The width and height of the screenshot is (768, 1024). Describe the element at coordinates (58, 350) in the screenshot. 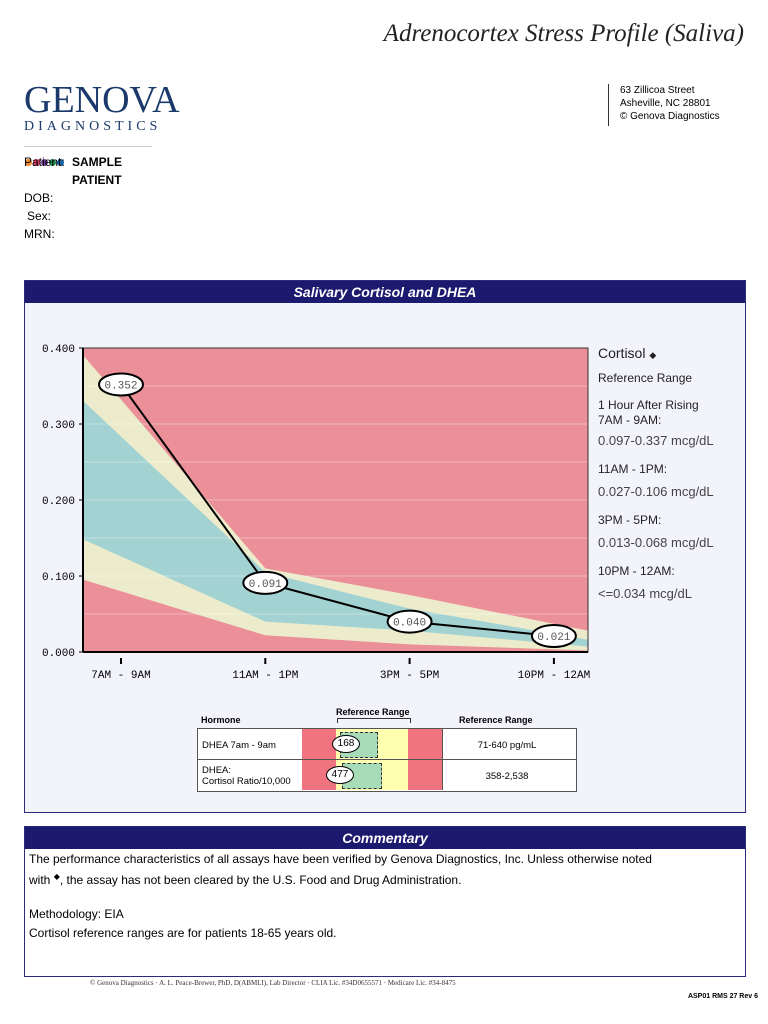

I see `y-tick-label: 0.400` at that location.